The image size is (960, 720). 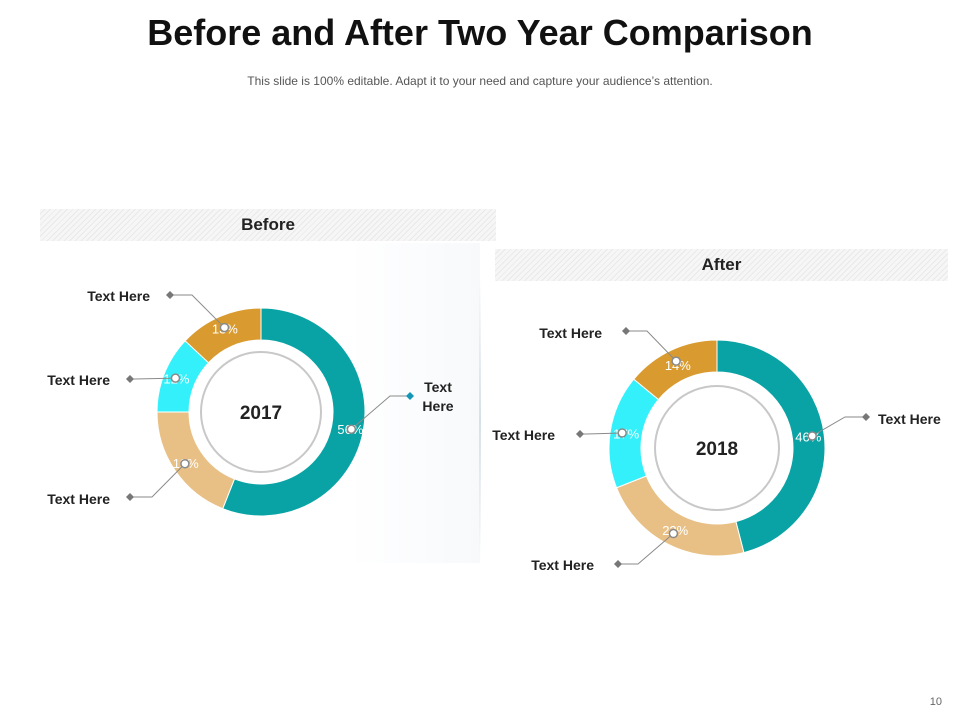 I want to click on donut-center-label-0: 2017, so click(x=261, y=413).